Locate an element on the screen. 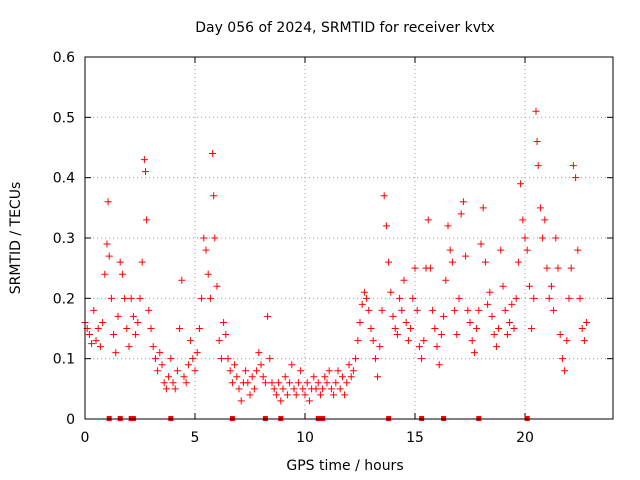  x-tick-label: 10 is located at coordinates (305, 438).